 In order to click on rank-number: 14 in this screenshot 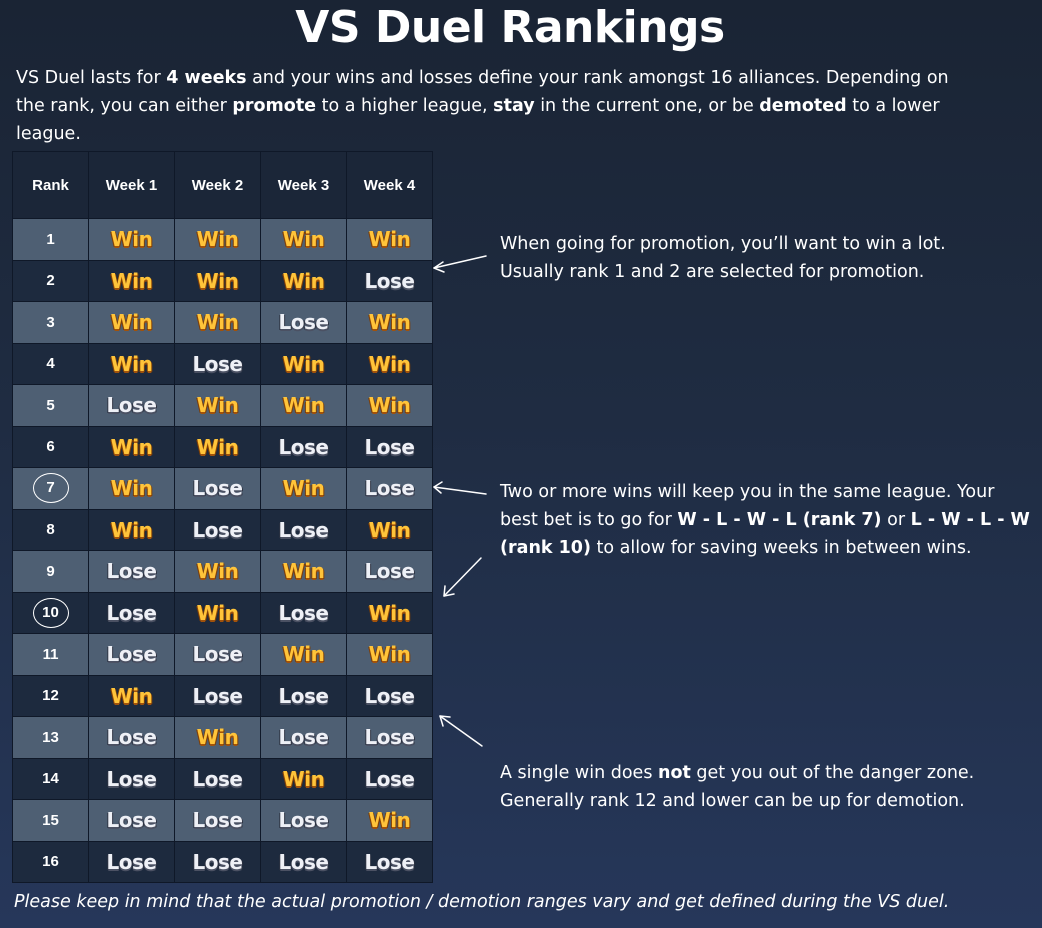, I will do `click(50, 779)`.